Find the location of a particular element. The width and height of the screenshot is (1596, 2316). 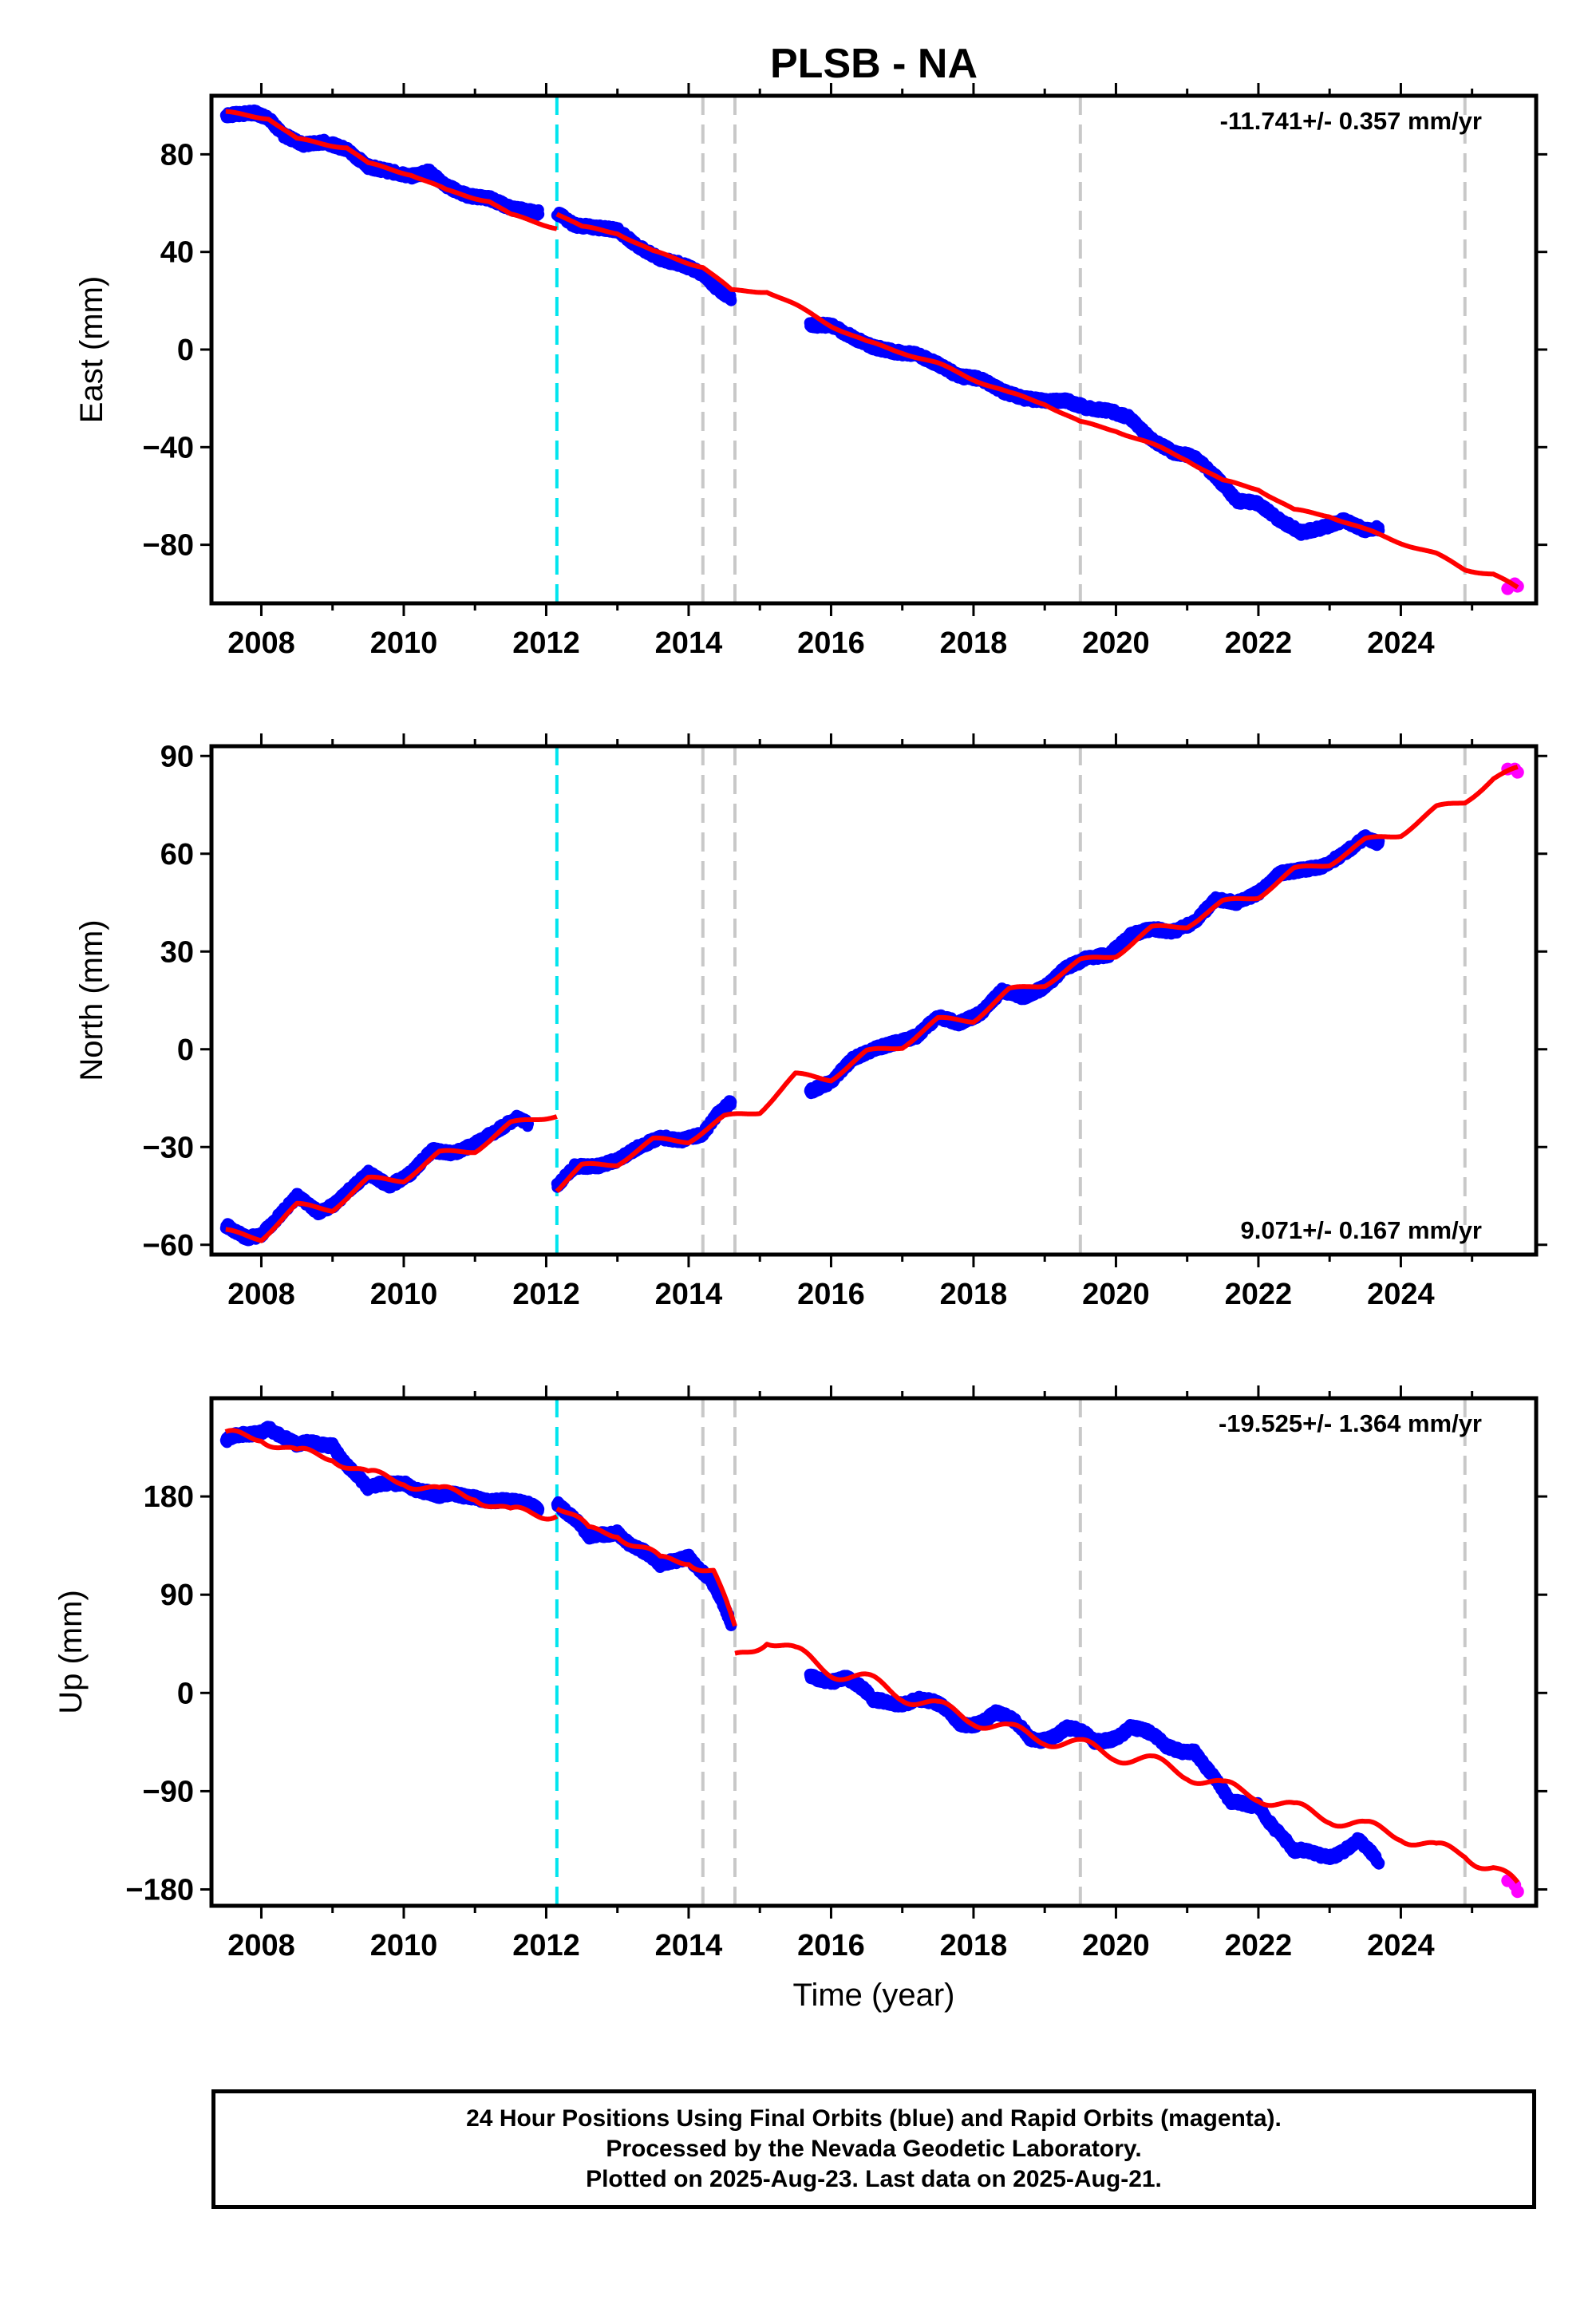

x-tick-label: 2022 is located at coordinates (1259, 643).